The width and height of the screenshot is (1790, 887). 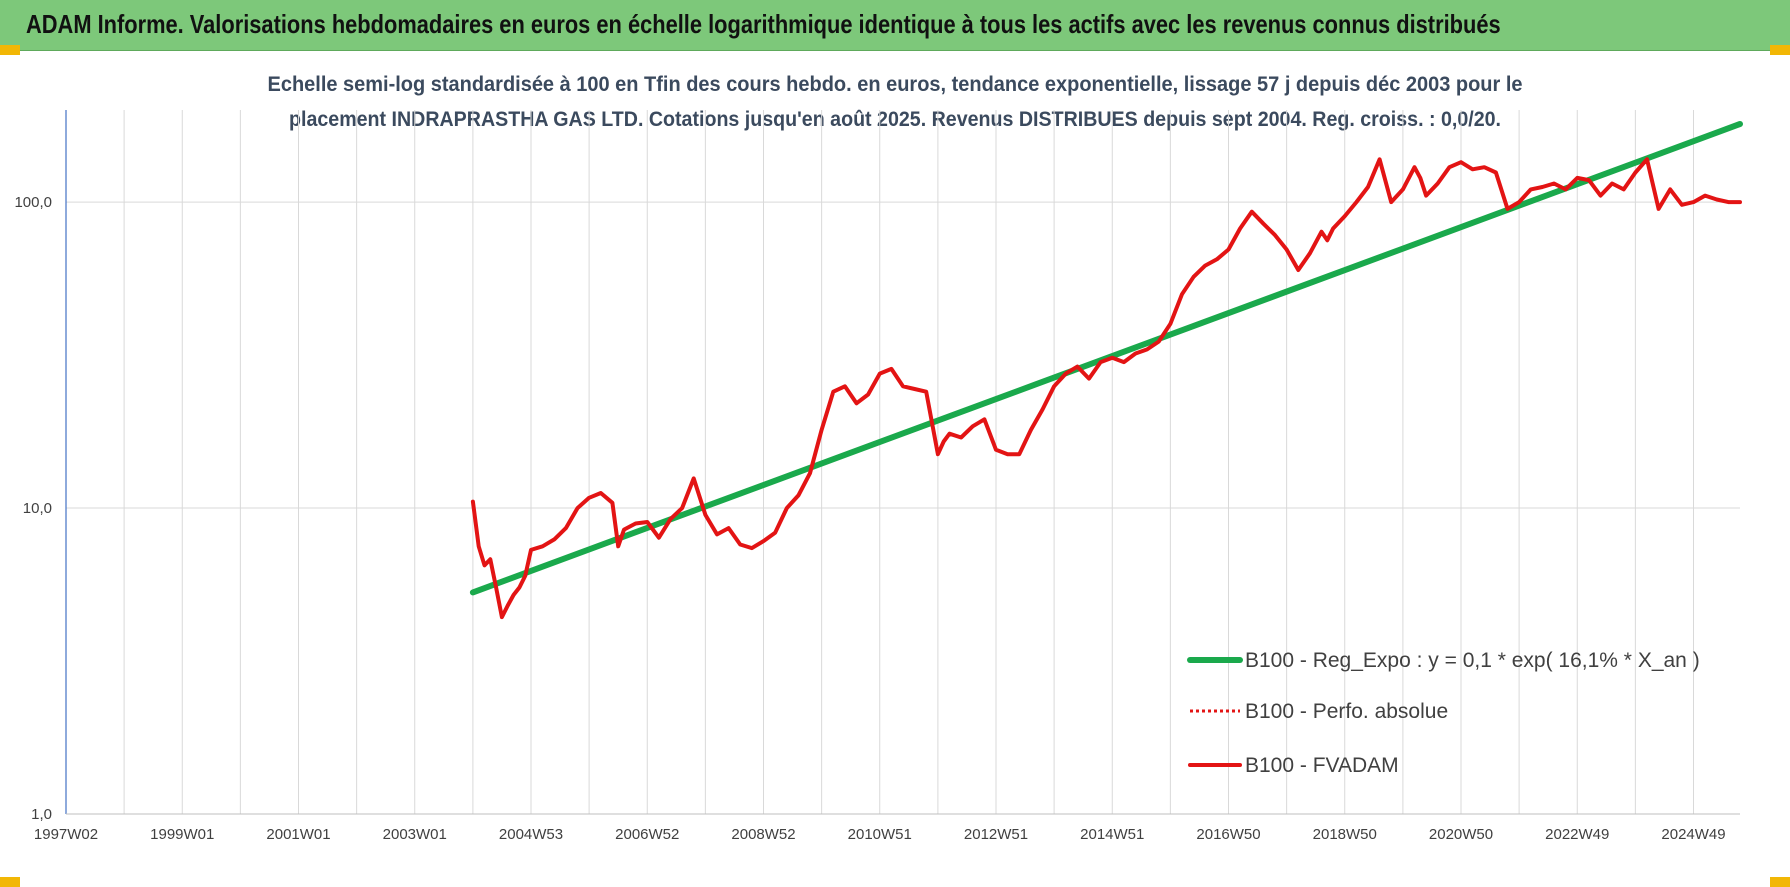 I want to click on y-tick-label: 10,0, so click(x=37, y=508).